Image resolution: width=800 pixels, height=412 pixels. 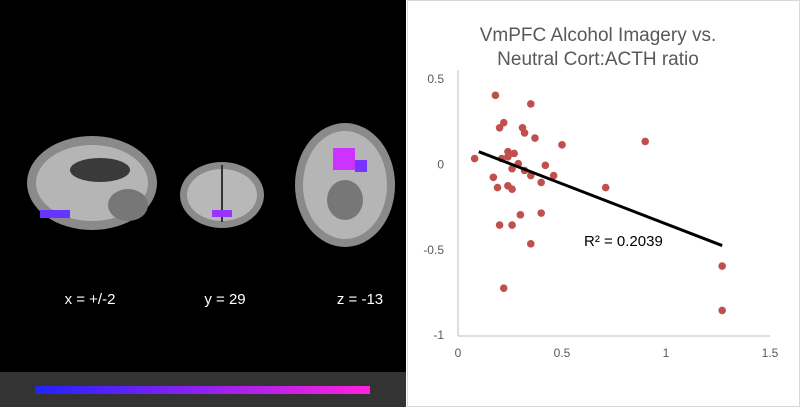 What do you see at coordinates (202, 390) in the screenshot?
I see `colorbar` at bounding box center [202, 390].